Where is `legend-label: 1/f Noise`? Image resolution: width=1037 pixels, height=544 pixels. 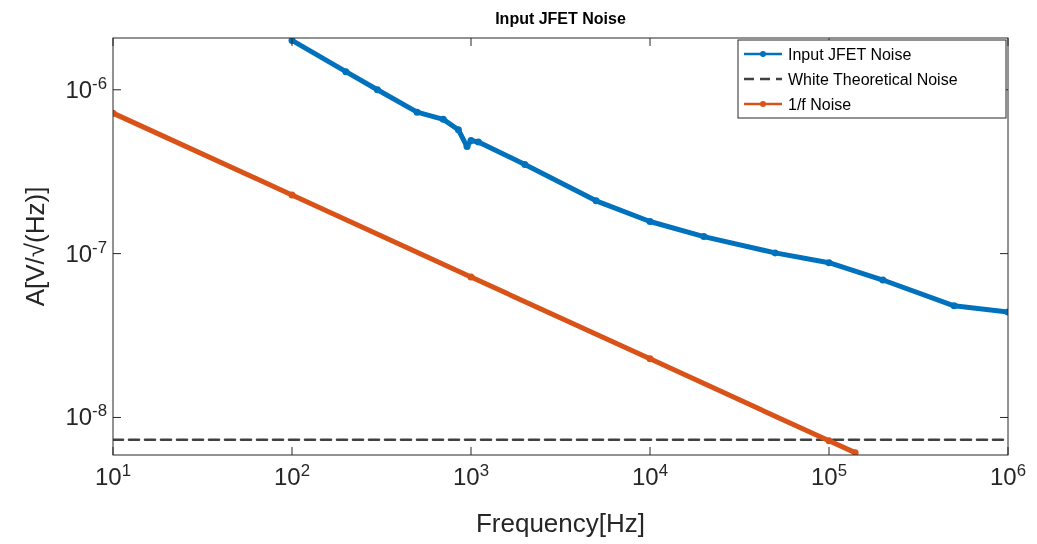
legend-label: 1/f Noise is located at coordinates (820, 104).